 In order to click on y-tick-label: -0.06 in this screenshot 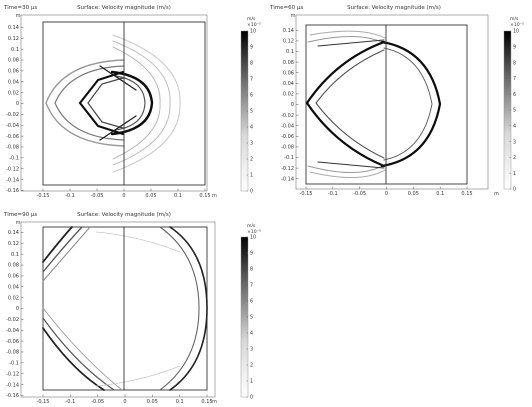, I will do `click(287, 137)`.